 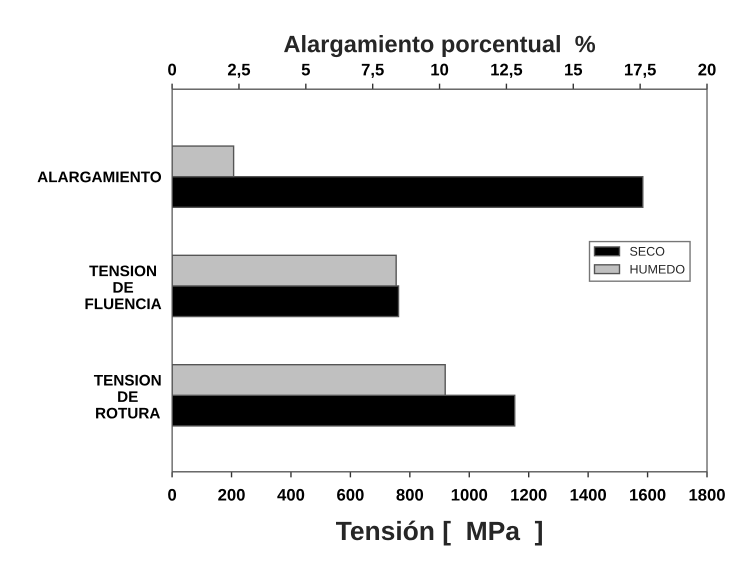 What do you see at coordinates (529, 494) in the screenshot?
I see `x-tick-label: 1200` at bounding box center [529, 494].